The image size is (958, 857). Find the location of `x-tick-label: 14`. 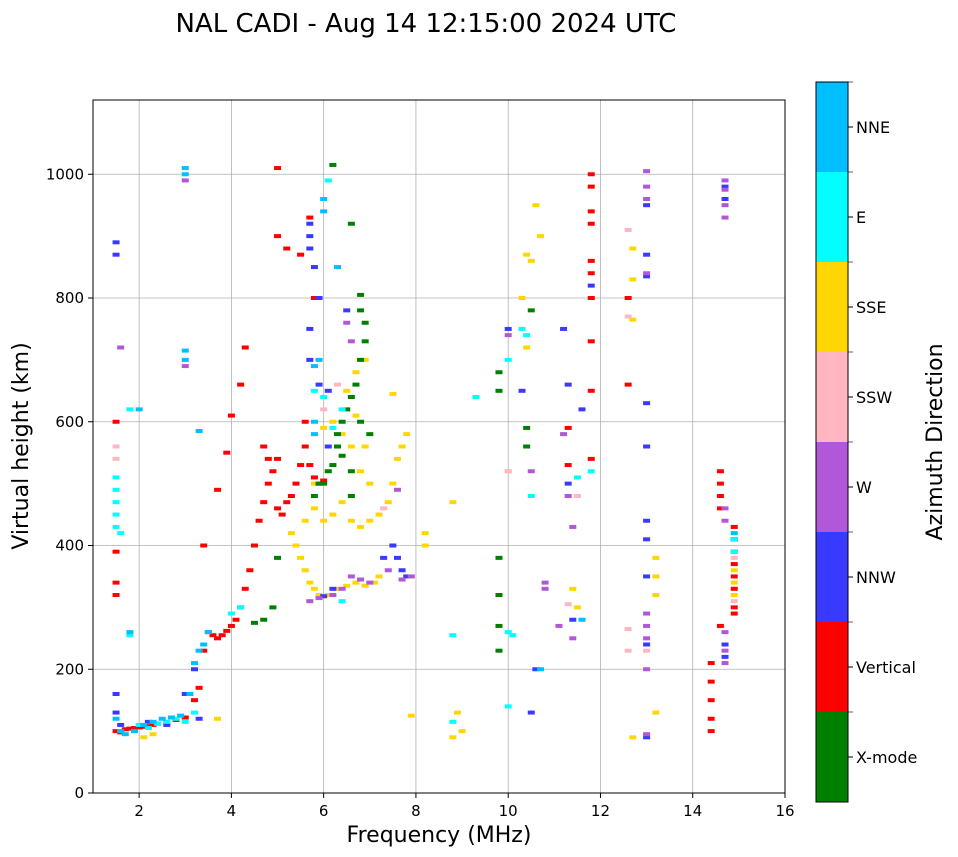

x-tick-label: 14 is located at coordinates (692, 811).